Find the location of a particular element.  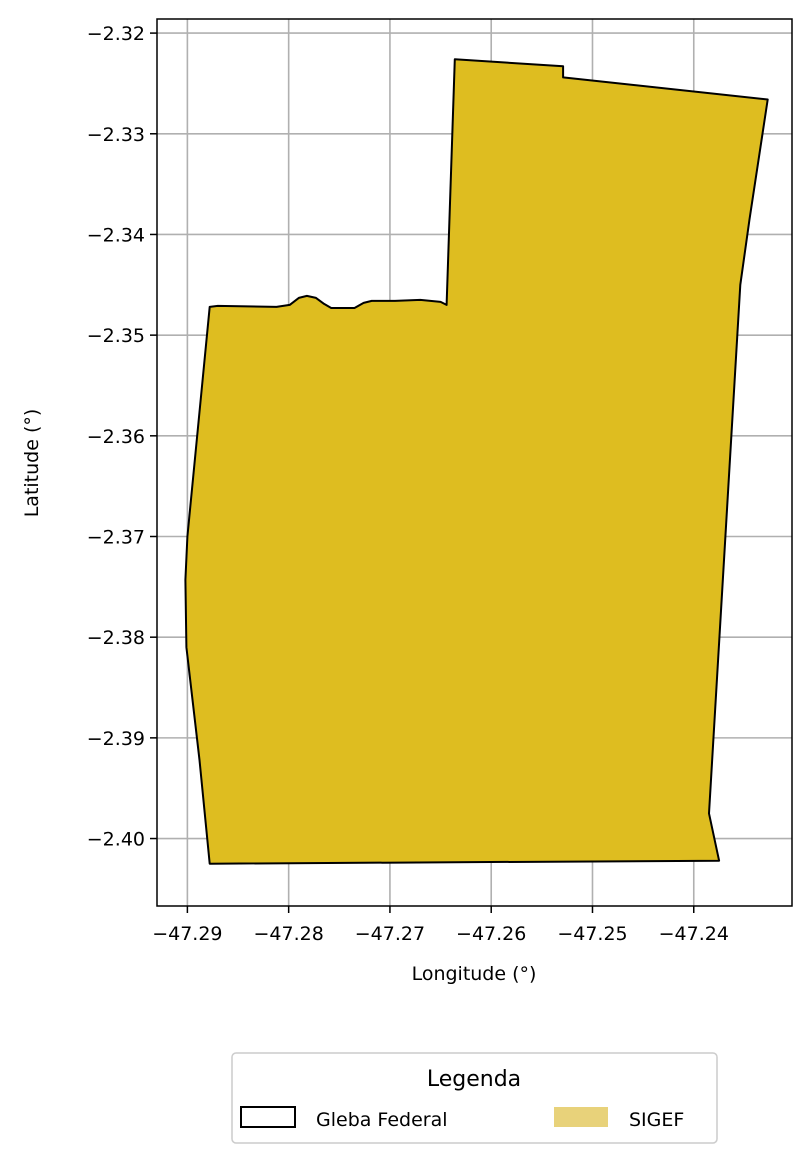

y-axis-label: Latitude (°) is located at coordinates (32, 463).